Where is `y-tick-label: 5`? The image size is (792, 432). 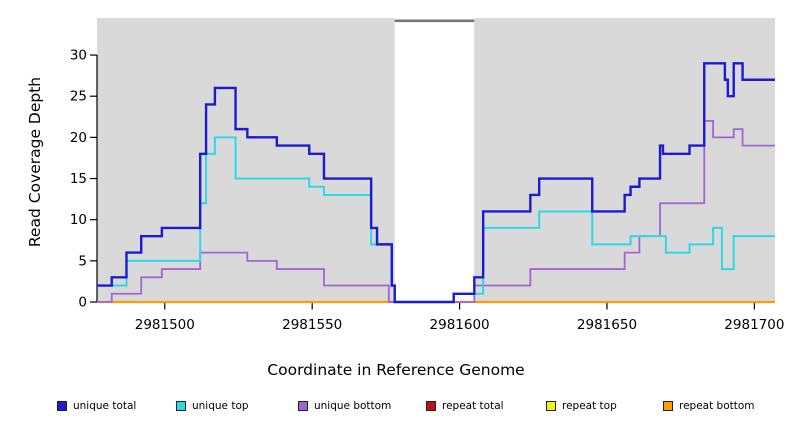
y-tick-label: 5 is located at coordinates (82, 261).